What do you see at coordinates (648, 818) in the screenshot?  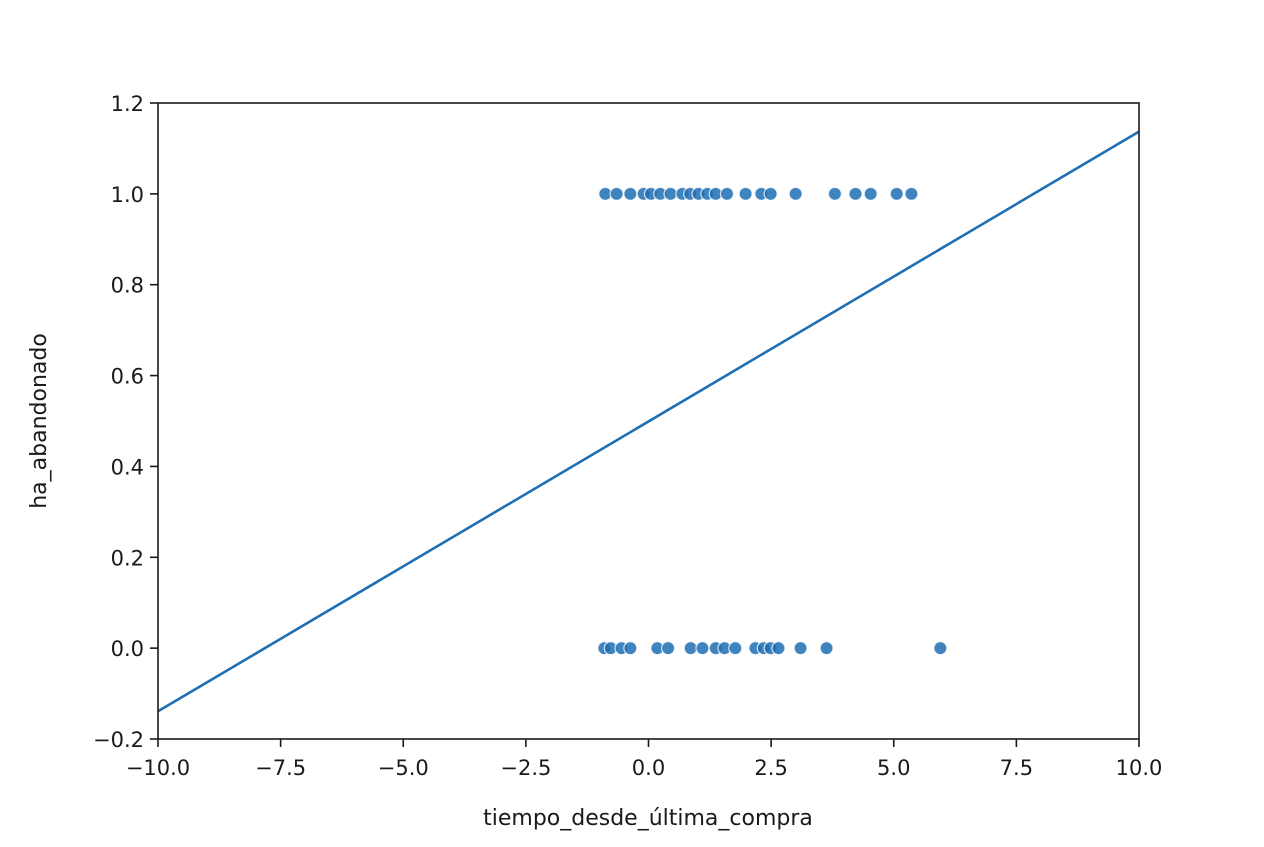 I see `x-axis-label: tiempo_desde_última_compra` at bounding box center [648, 818].